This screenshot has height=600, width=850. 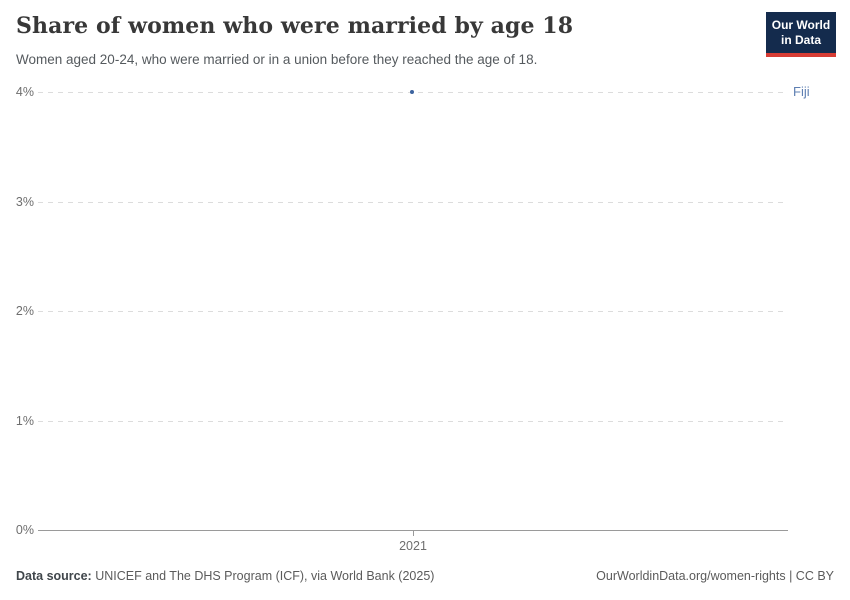 What do you see at coordinates (801, 91) in the screenshot?
I see `entity-label-fiji: Fiji` at bounding box center [801, 91].